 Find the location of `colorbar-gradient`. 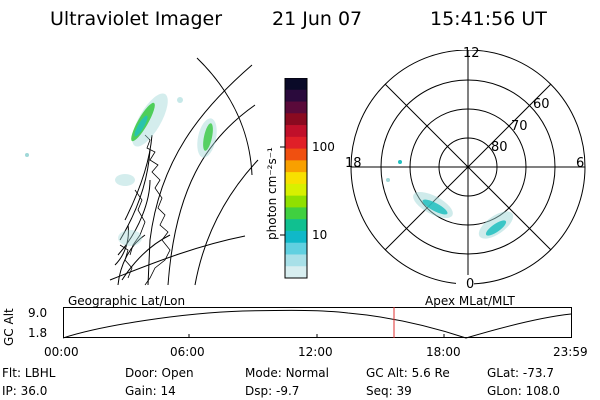

colorbar-gradient is located at coordinates (296, 178).